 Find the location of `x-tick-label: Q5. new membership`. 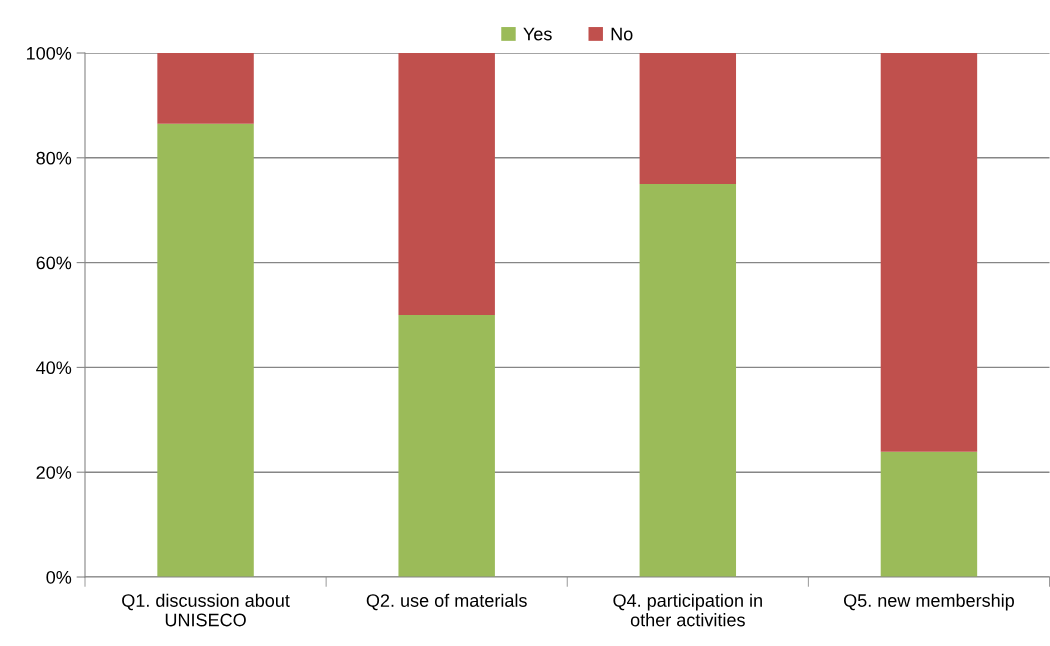

x-tick-label: Q5. new membership is located at coordinates (929, 602).